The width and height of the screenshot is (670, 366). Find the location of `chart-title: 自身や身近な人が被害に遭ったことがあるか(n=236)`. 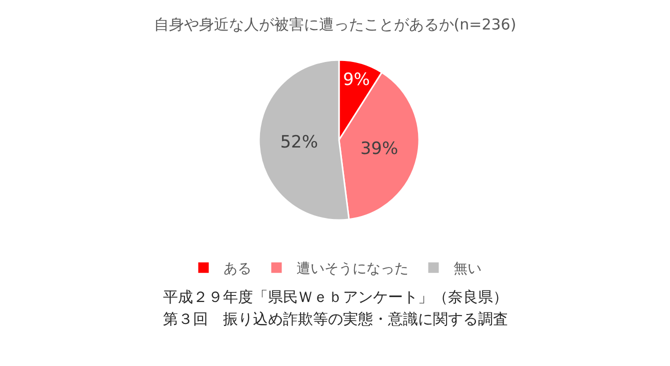

chart-title: 自身や身近な人が被害に遭ったことがあるか(n=236) is located at coordinates (335, 24).